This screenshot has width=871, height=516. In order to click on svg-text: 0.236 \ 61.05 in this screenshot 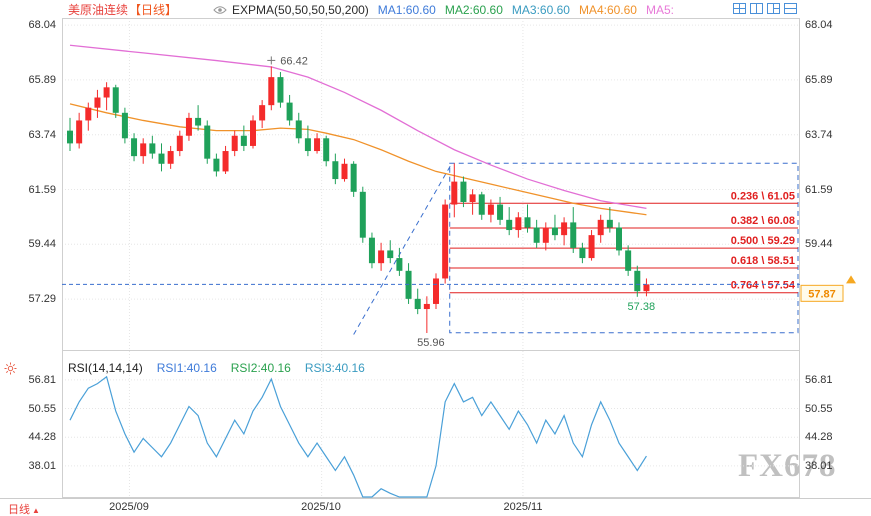, I will do `click(763, 196)`.